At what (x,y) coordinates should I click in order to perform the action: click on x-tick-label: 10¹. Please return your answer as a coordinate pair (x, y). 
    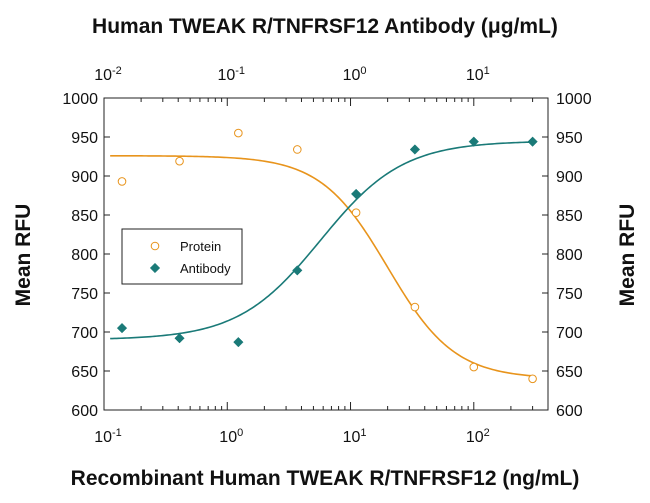
    Looking at the image, I should click on (355, 436).